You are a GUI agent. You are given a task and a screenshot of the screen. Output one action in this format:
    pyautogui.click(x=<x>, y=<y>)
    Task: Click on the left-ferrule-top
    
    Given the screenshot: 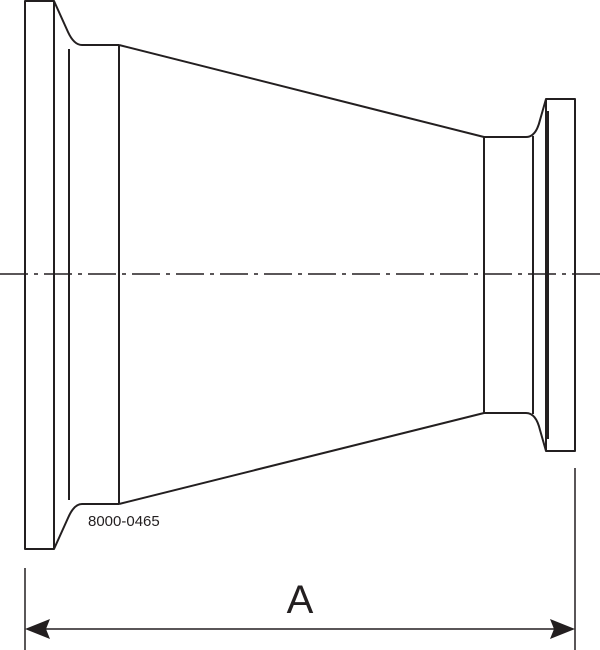 What is the action you would take?
    pyautogui.click(x=86, y=23)
    